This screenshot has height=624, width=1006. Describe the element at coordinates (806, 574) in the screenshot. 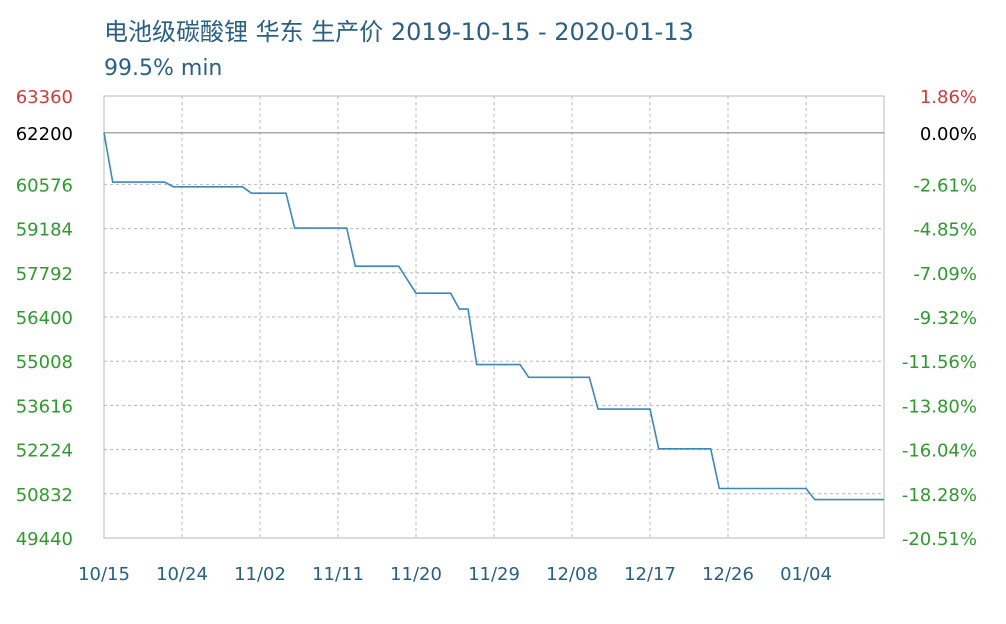

I see `x-tick-label: 01/04` at that location.